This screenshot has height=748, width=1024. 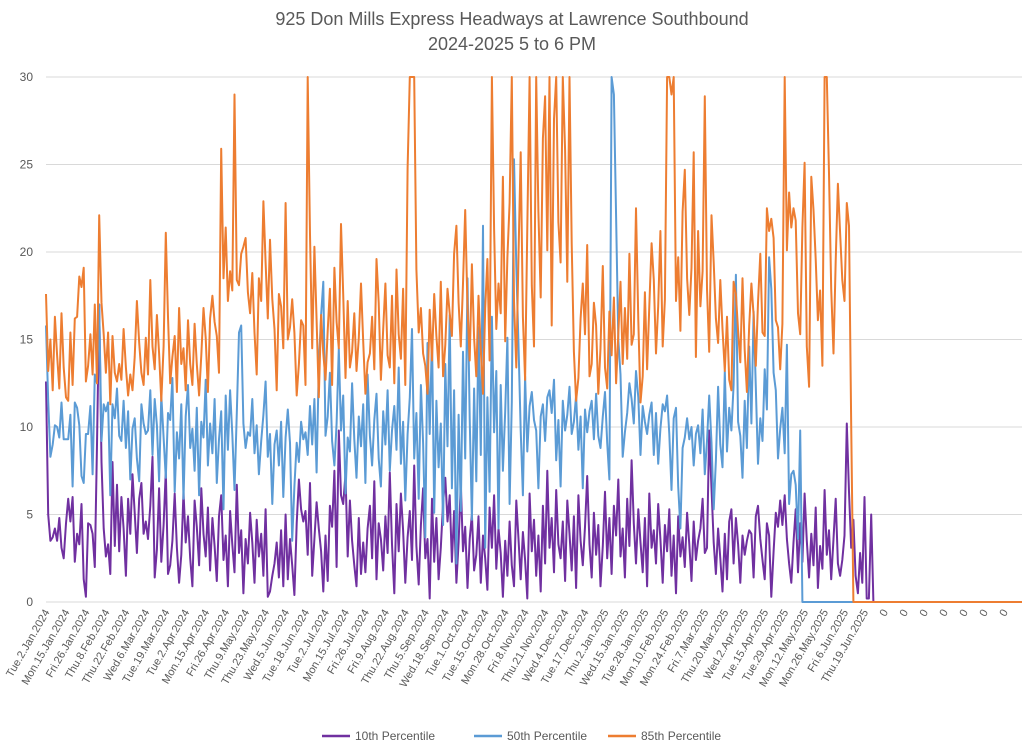 I want to click on legend-label-10th: 10th Percentile, so click(x=395, y=736).